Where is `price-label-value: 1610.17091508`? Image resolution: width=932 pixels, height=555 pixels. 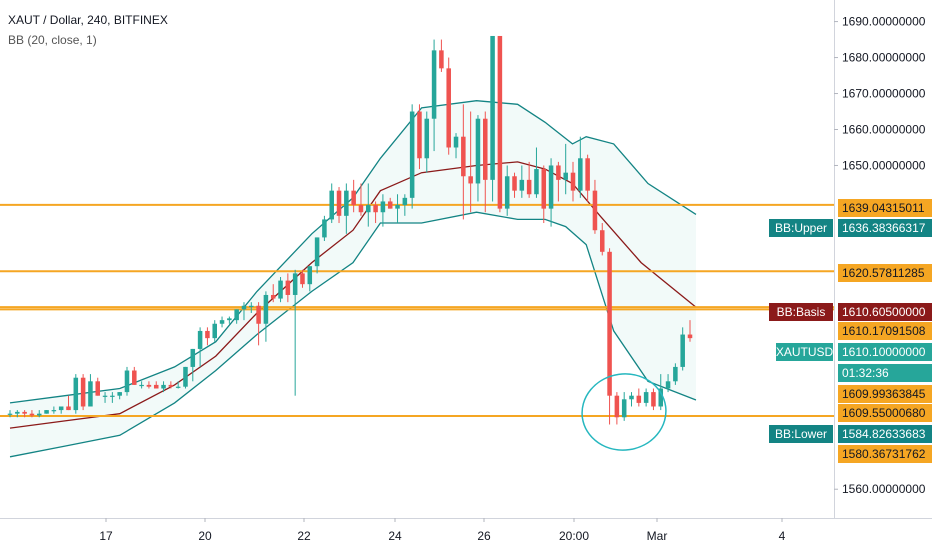 price-label-value: 1610.17091508 is located at coordinates (884, 331).